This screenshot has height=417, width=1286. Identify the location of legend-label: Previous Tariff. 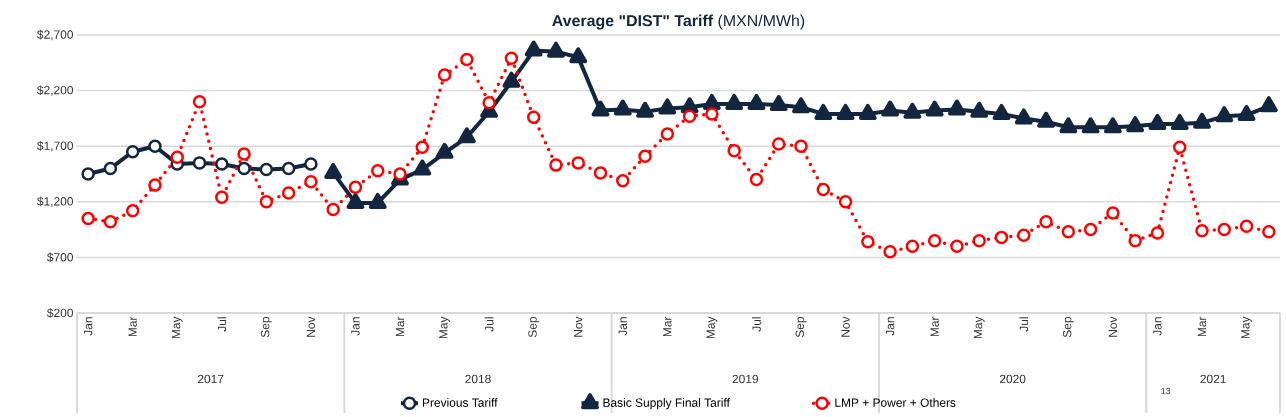
(460, 402).